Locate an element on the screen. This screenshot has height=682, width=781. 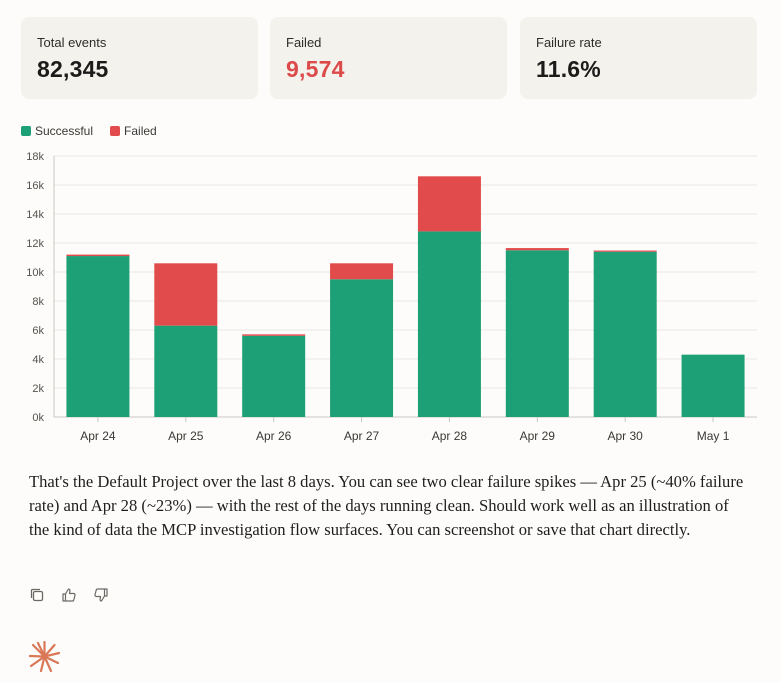
y-tick-label: 18k is located at coordinates (35, 157).